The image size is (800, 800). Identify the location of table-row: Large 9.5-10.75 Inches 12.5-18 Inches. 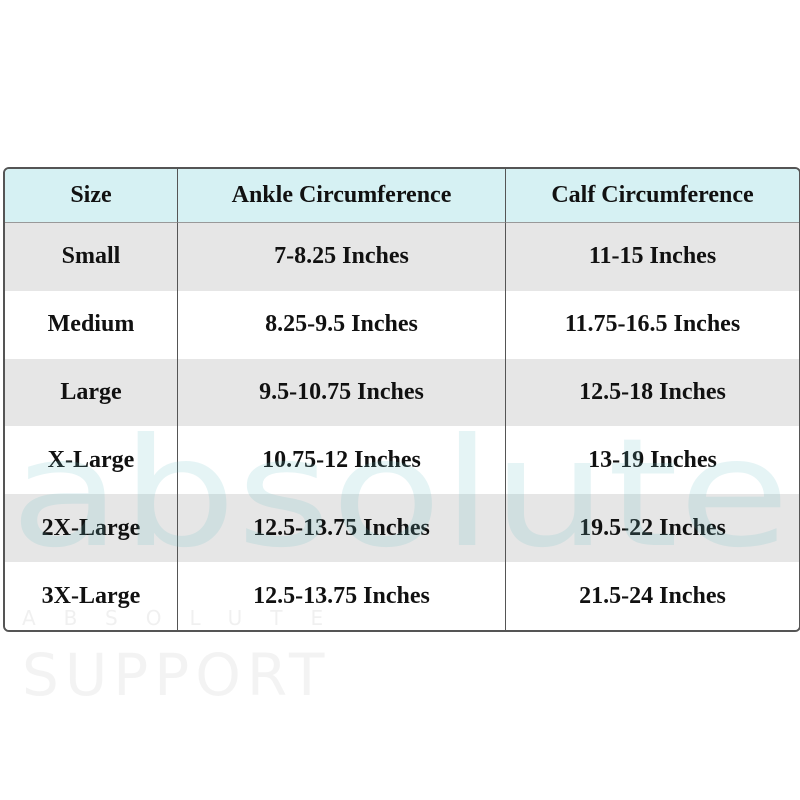
(402, 392).